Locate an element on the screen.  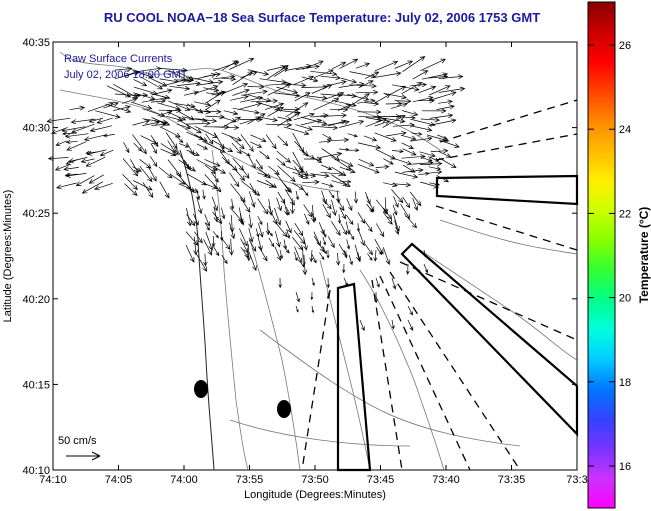
colorbar-tick-label: 16 is located at coordinates (625, 467).